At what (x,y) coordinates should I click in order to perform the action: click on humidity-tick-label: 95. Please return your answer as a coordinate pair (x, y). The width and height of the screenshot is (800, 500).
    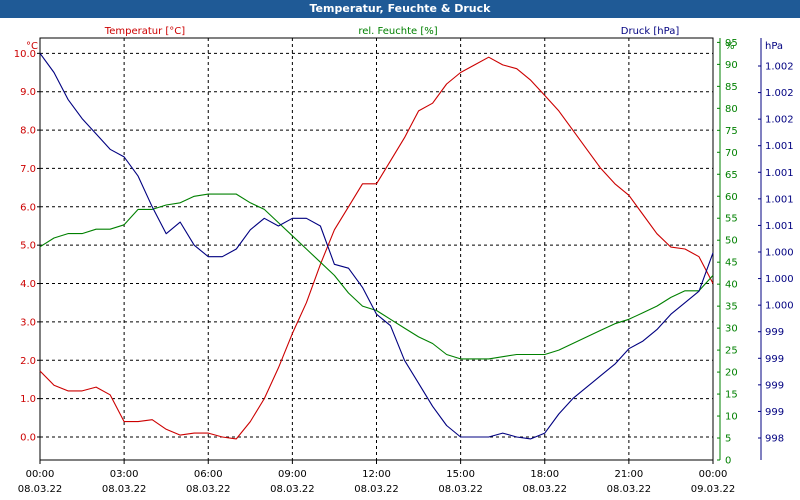
    Looking at the image, I should click on (731, 43).